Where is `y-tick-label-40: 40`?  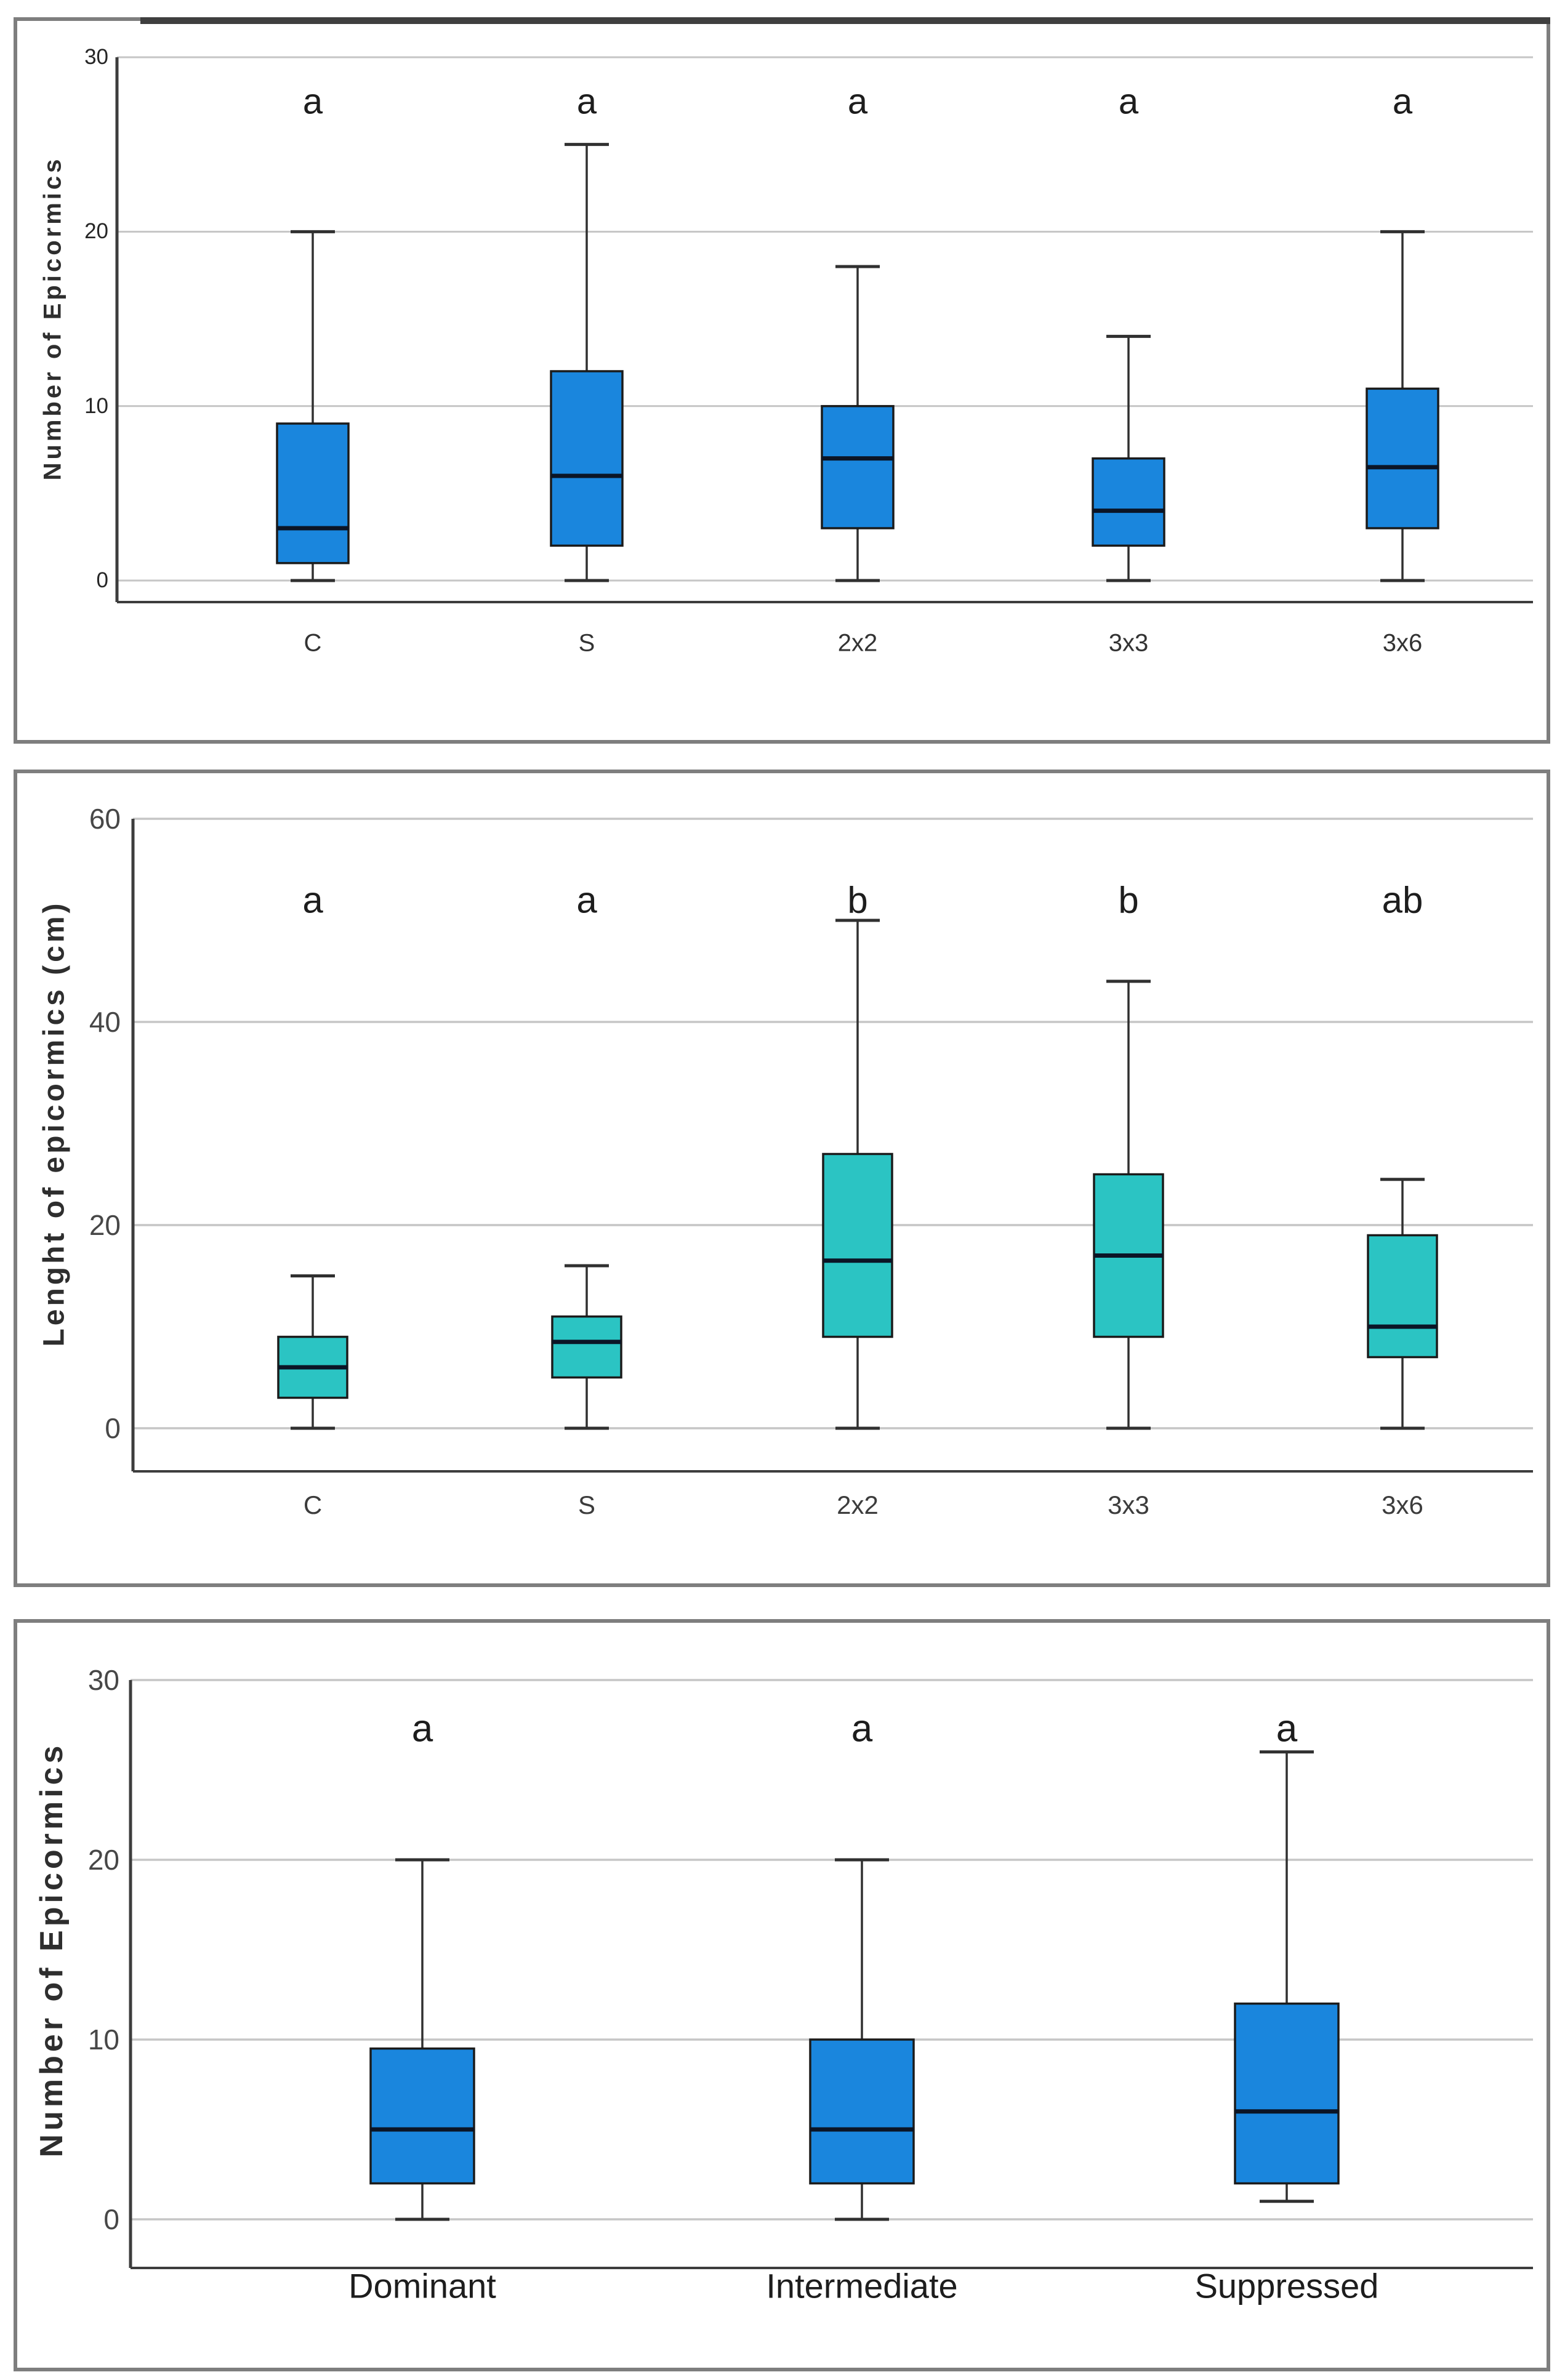 y-tick-label-40: 40 is located at coordinates (105, 1022).